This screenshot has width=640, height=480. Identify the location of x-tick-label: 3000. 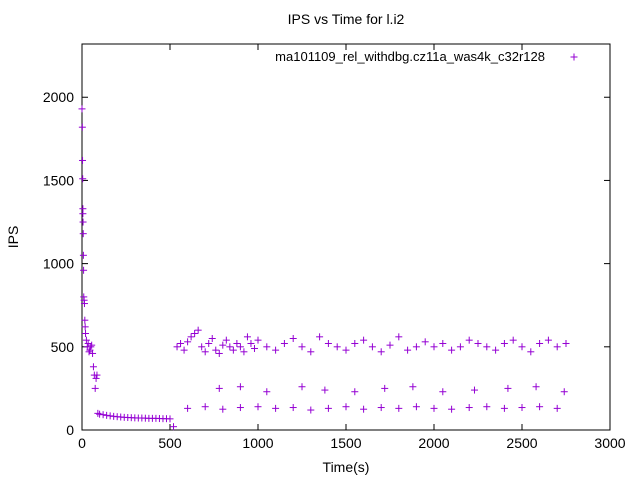
(609, 443).